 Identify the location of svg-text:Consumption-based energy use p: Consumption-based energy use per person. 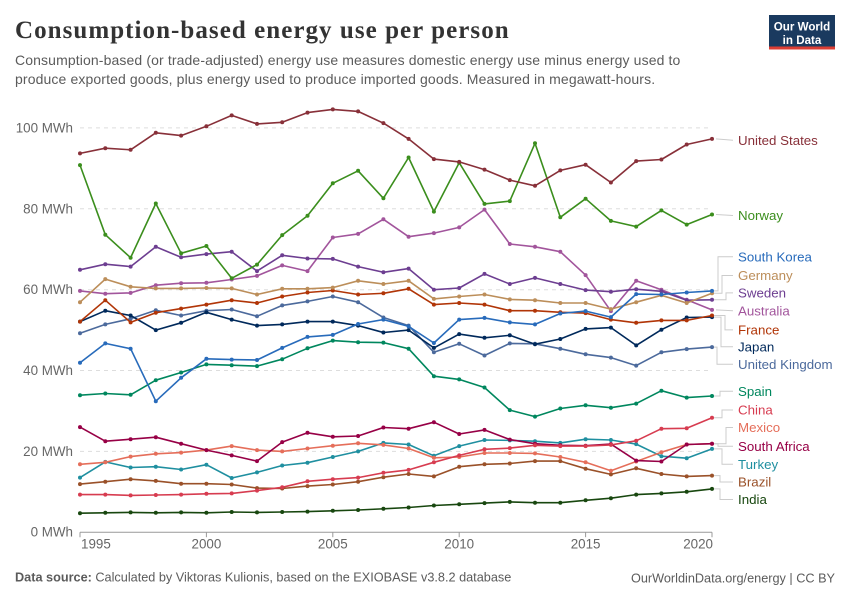
(262, 30).